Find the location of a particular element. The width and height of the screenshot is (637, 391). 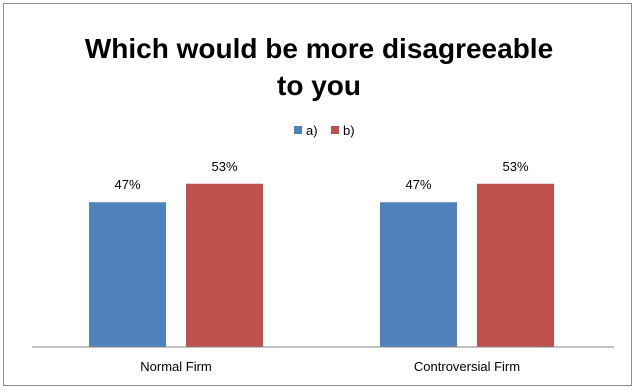

data-label-controversial-firm-series-a: 47% is located at coordinates (418, 184).